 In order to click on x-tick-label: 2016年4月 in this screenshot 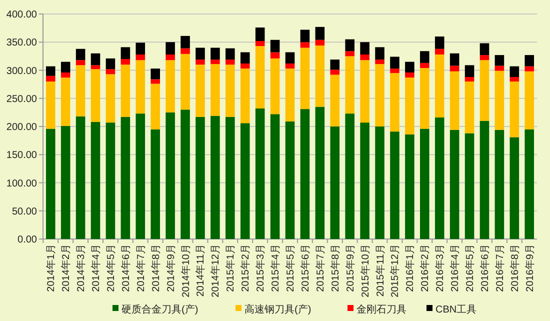, I will do `click(455, 268)`.